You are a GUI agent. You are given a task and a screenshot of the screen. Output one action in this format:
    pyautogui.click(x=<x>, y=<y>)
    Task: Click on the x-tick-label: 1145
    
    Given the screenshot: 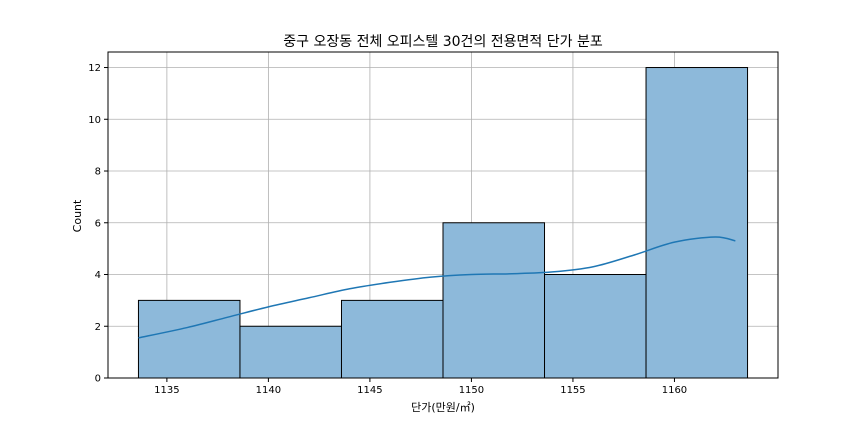 What is the action you would take?
    pyautogui.click(x=369, y=390)
    